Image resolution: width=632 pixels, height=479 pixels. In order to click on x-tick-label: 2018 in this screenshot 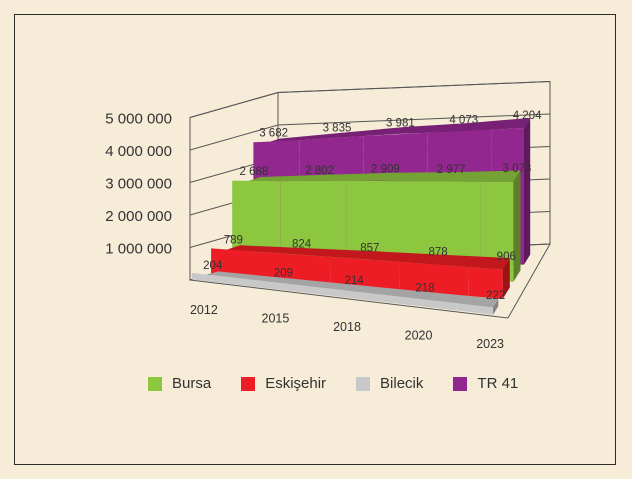, I will do `click(347, 327)`.